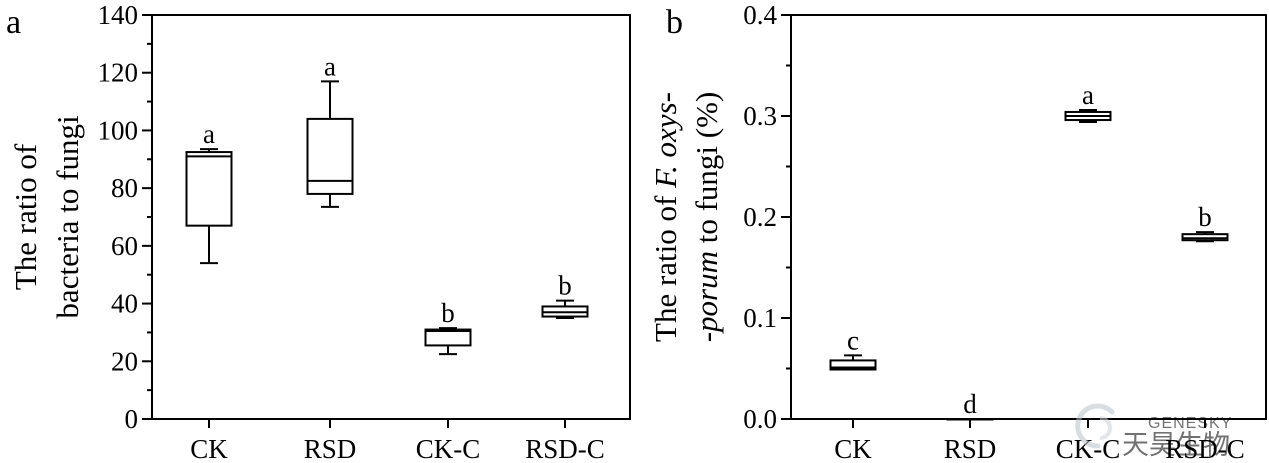  Describe the element at coordinates (448, 448) in the screenshot. I see `x-tick-label-a-2: CK-C` at that location.